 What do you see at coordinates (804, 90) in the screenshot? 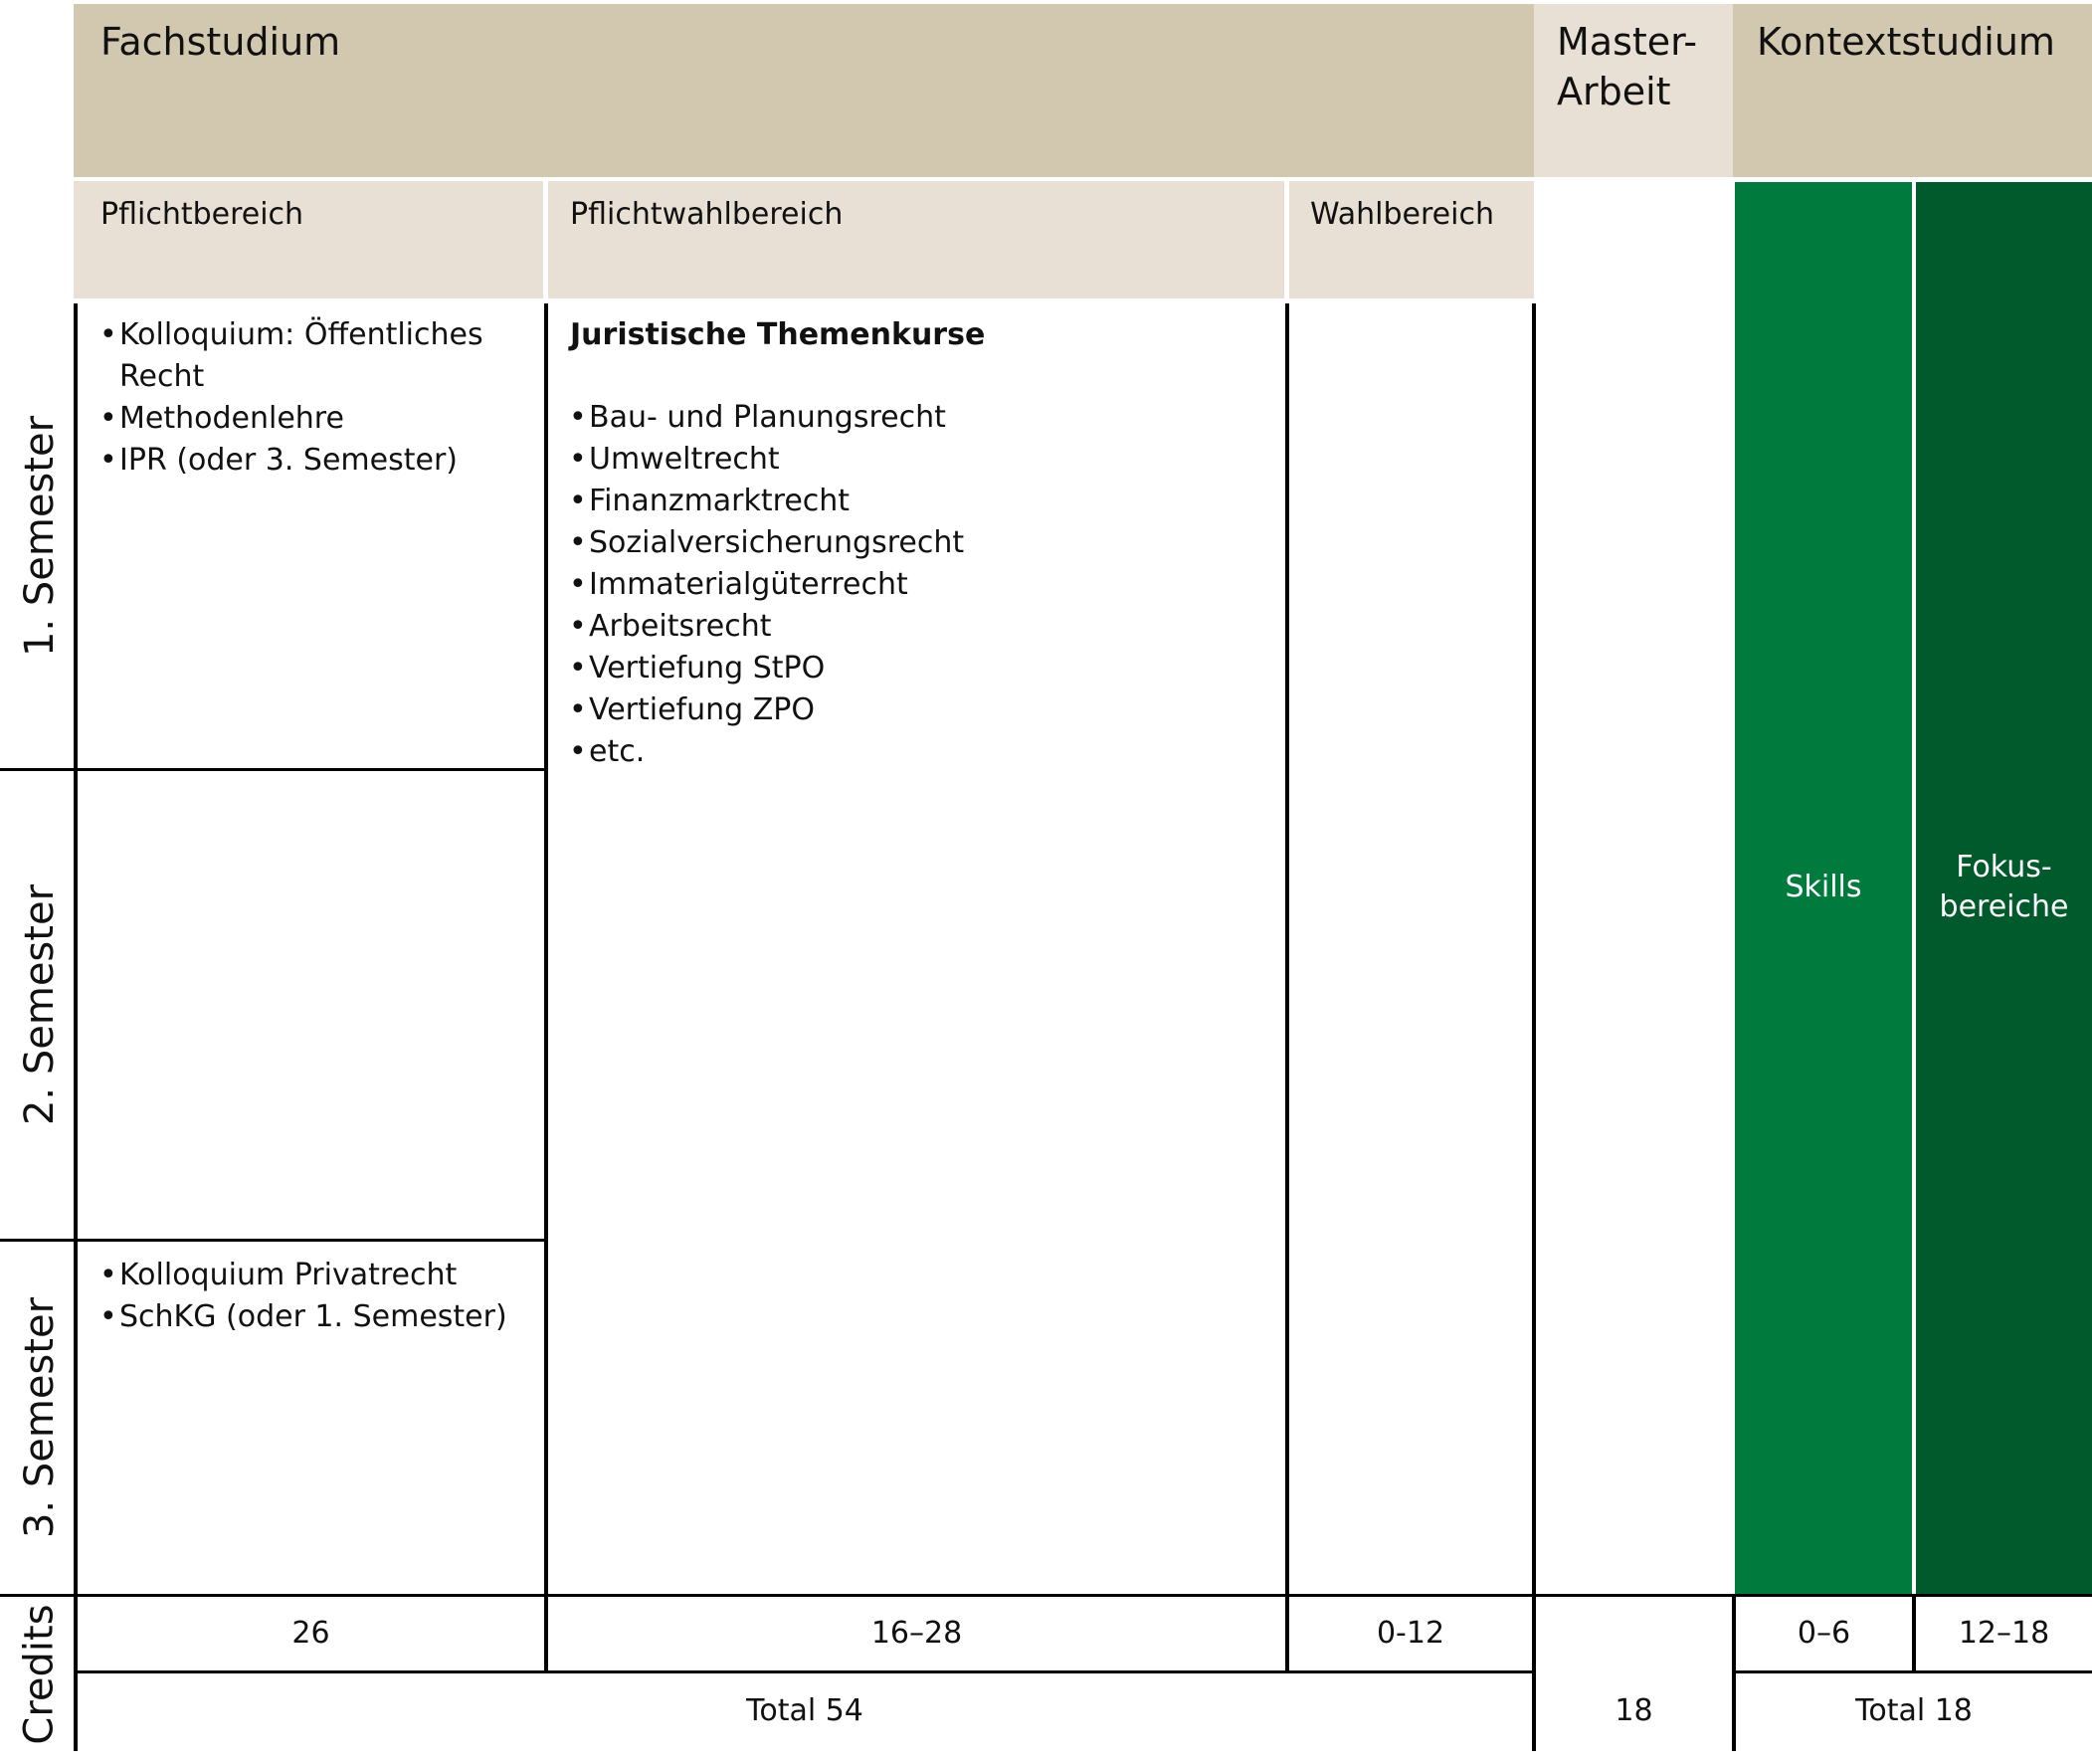
I see `fachstudium-header` at bounding box center [804, 90].